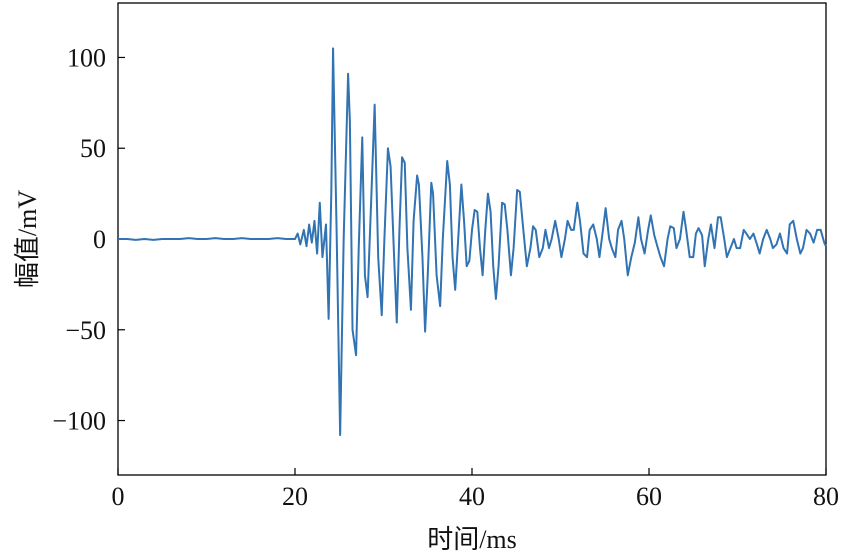  What do you see at coordinates (649, 496) in the screenshot?
I see `x-tick-label: 60` at bounding box center [649, 496].